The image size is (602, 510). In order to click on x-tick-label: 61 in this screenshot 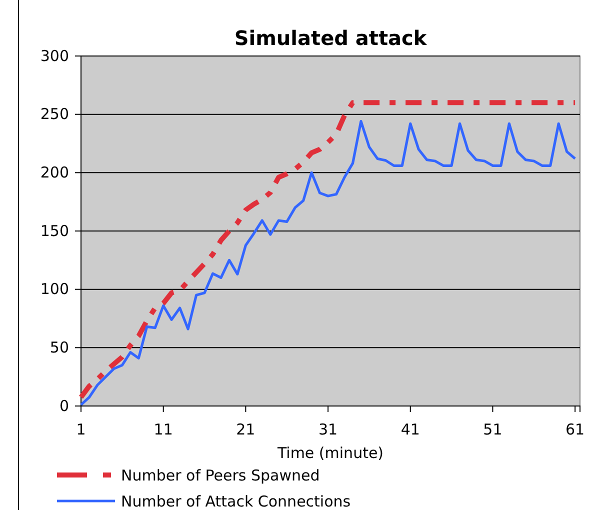, I will do `click(575, 429)`.